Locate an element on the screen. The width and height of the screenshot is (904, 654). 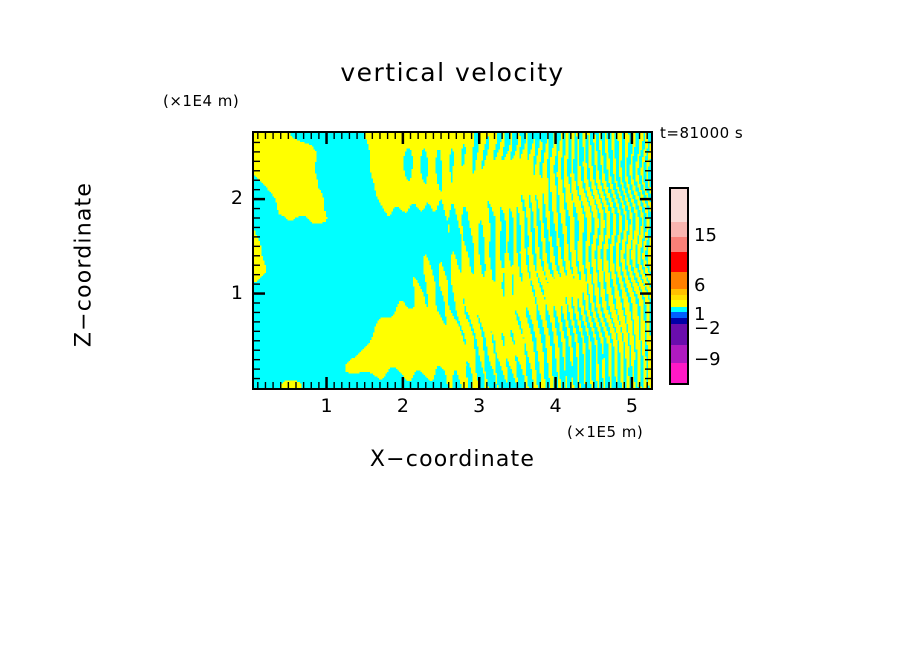
colorbar-label: 1 is located at coordinates (700, 314).